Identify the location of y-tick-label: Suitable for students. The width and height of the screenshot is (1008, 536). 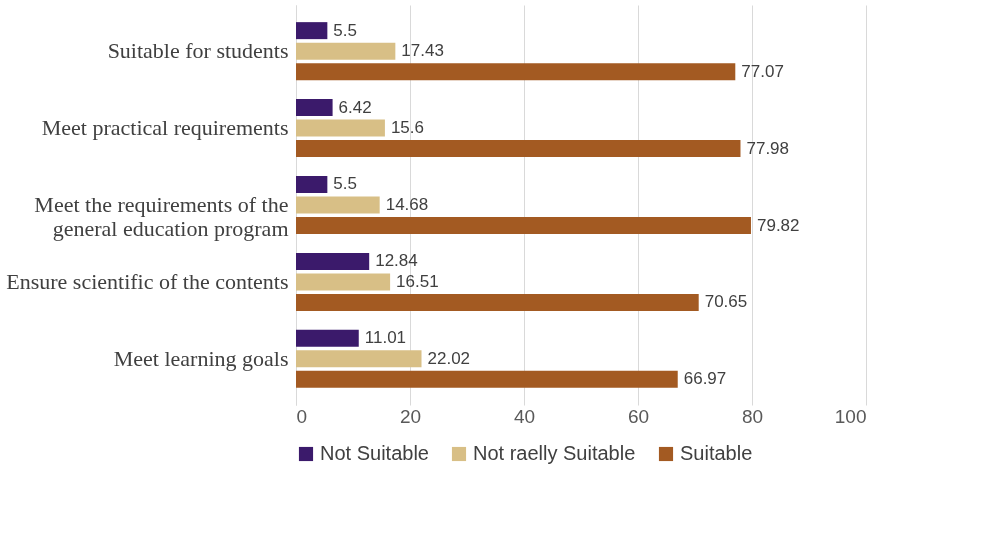
(198, 51).